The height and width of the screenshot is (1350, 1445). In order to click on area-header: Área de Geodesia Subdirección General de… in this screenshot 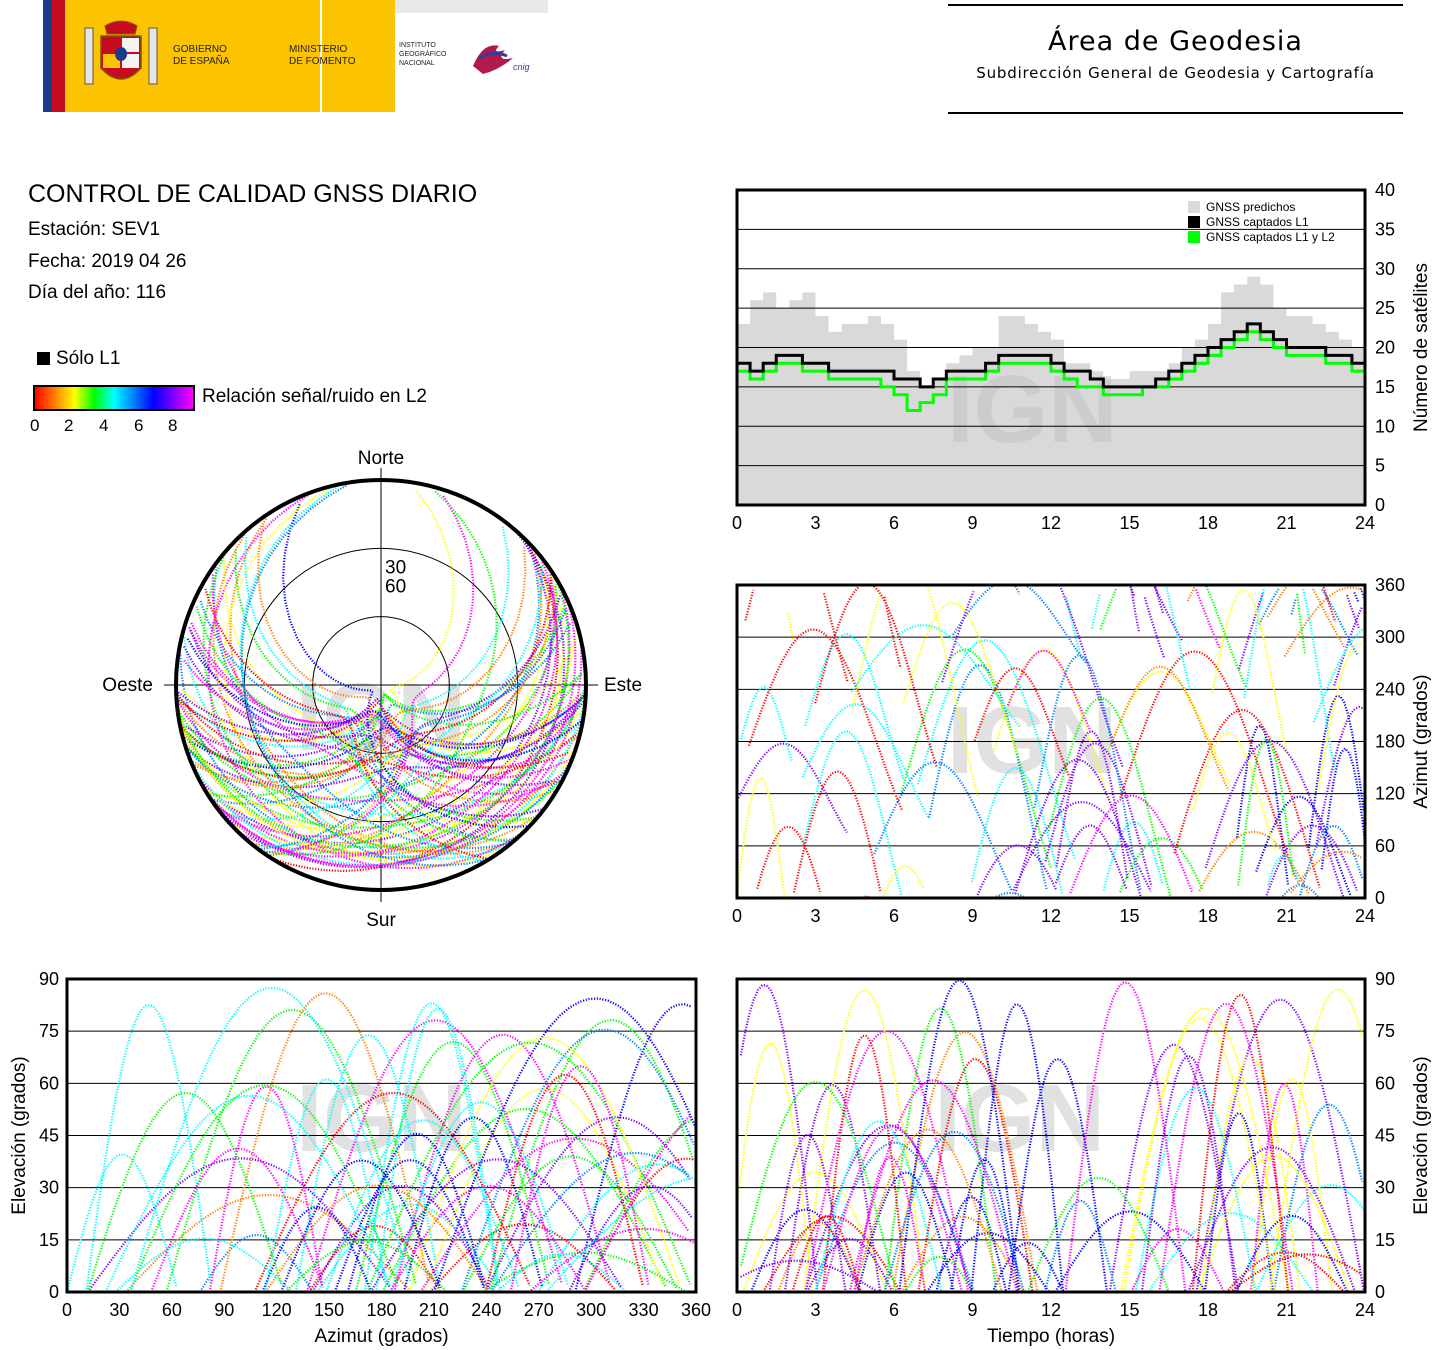, I will do `click(1175, 59)`.